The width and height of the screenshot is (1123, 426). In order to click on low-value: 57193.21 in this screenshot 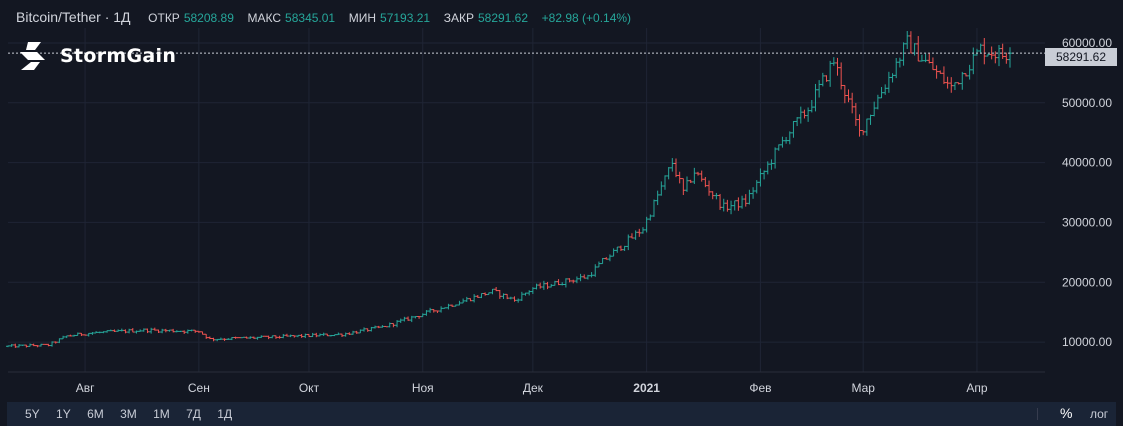, I will do `click(405, 18)`.